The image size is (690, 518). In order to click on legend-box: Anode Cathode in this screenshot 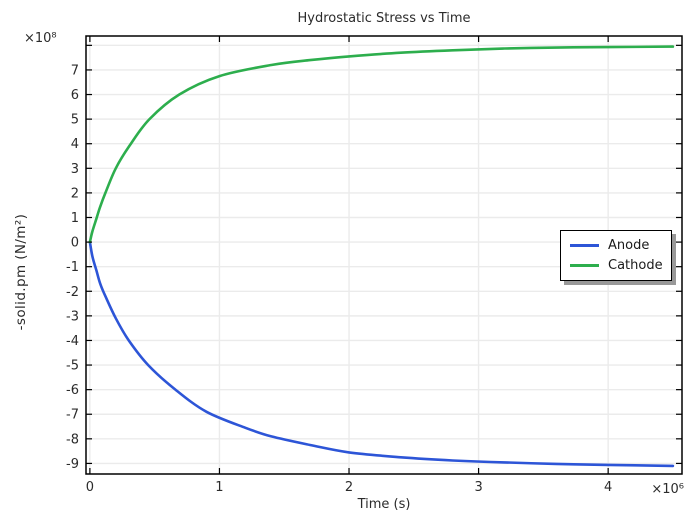, I will do `click(616, 255)`.